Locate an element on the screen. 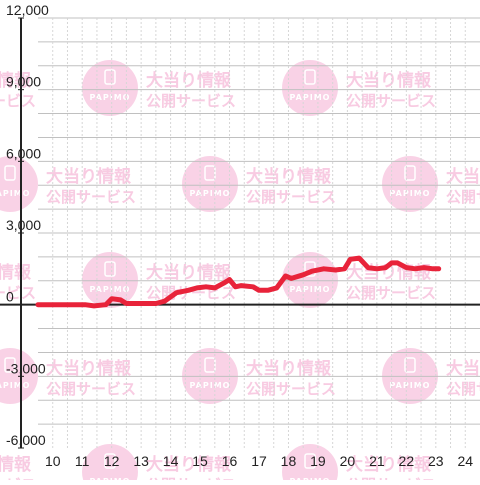 The height and width of the screenshot is (485, 480). x-tick-label: 11 is located at coordinates (82, 461).